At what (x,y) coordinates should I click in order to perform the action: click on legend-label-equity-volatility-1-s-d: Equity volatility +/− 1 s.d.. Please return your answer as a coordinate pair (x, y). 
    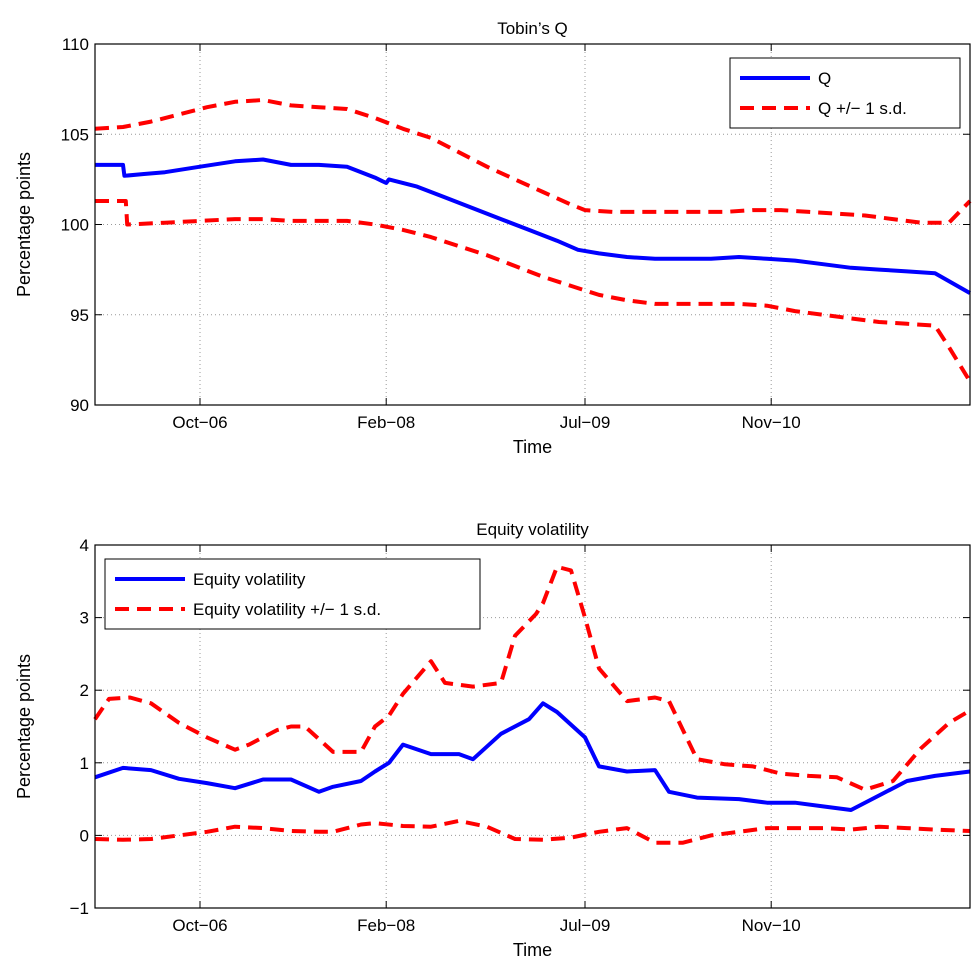
    Looking at the image, I should click on (287, 609).